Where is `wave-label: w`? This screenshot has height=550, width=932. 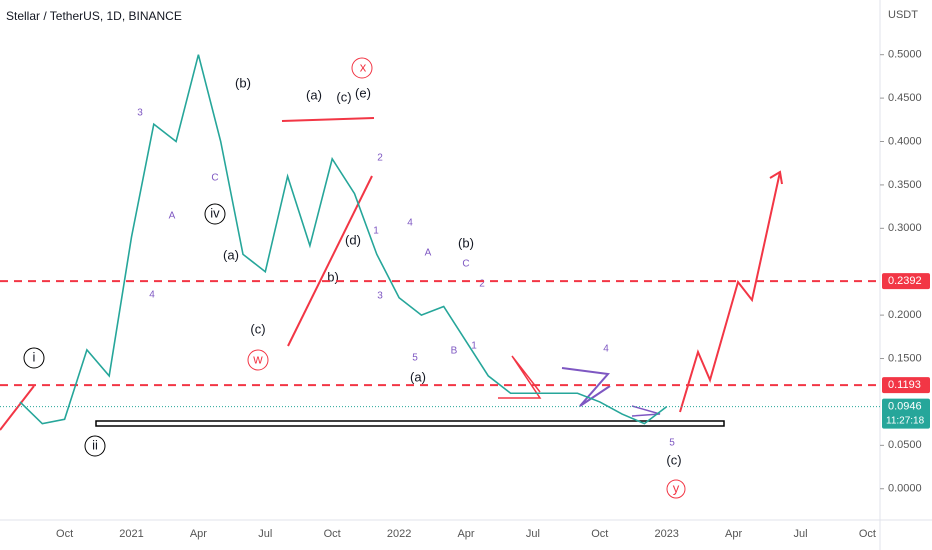 wave-label: w is located at coordinates (257, 358).